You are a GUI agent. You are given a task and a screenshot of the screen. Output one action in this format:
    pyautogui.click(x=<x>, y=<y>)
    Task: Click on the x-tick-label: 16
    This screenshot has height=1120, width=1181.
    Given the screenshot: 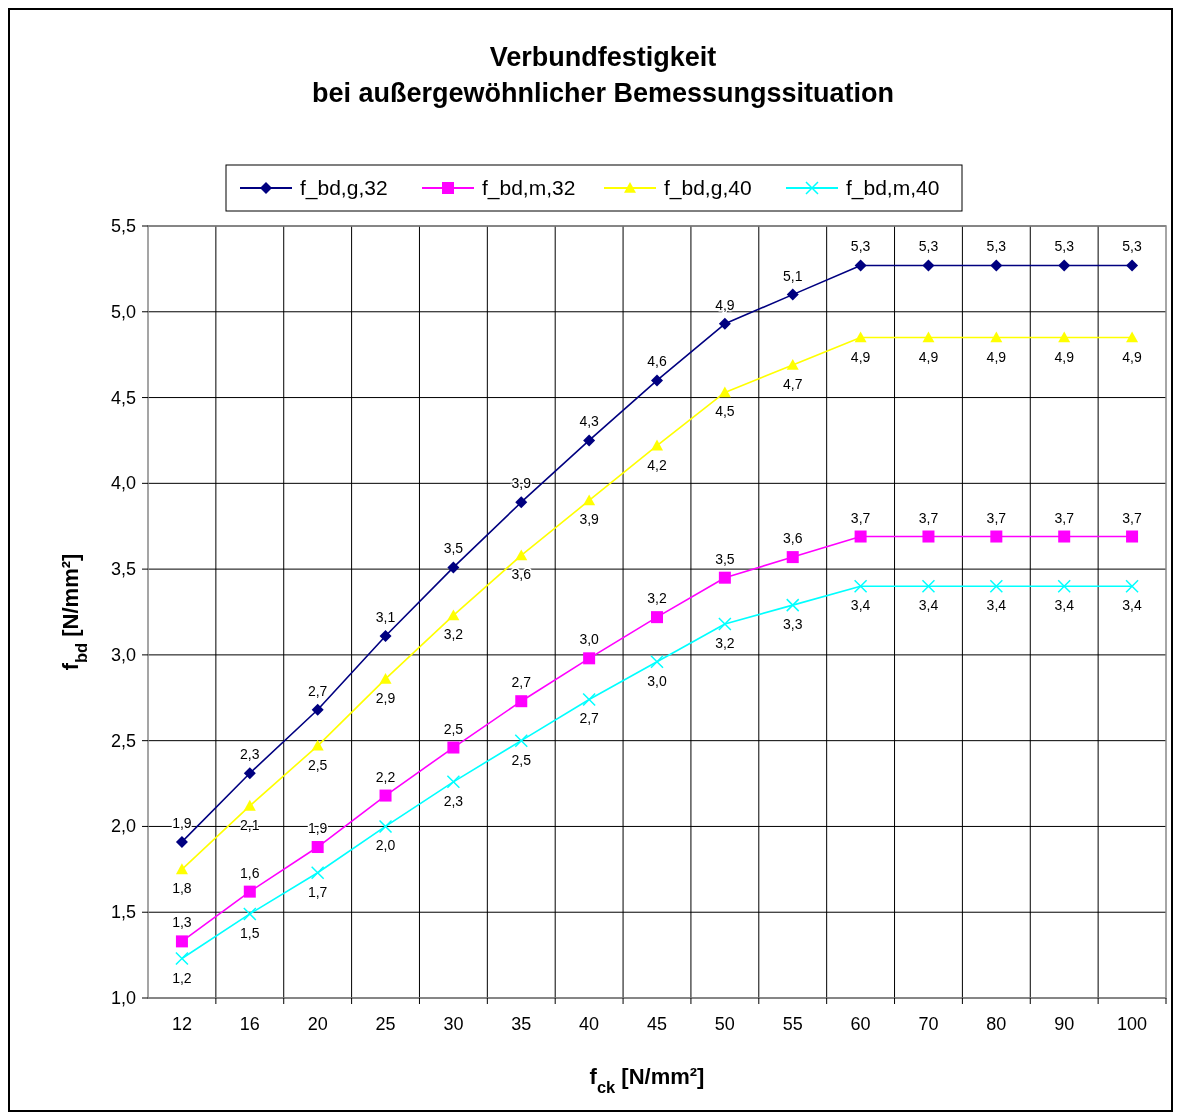 What is the action you would take?
    pyautogui.click(x=249, y=1024)
    